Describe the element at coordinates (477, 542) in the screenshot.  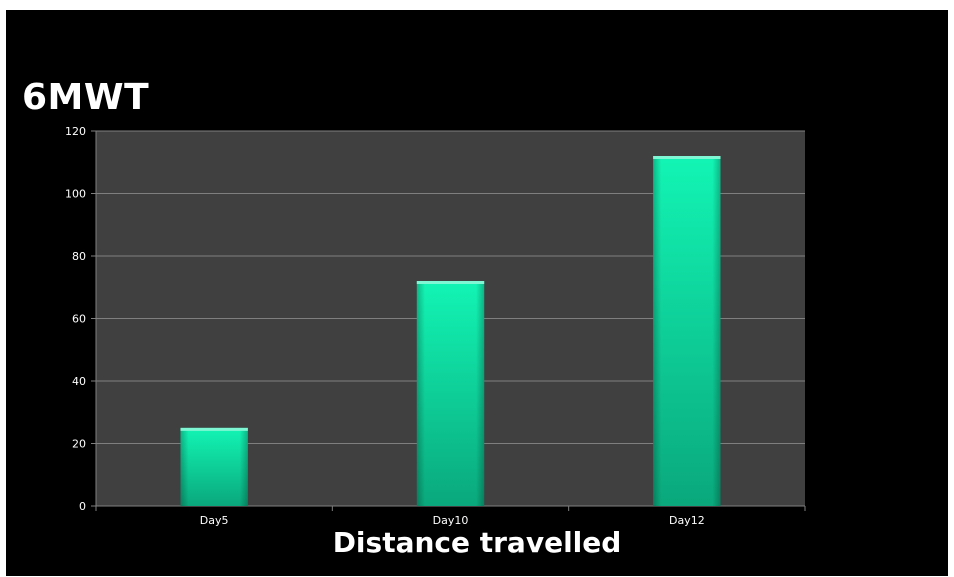
I see `x-axis-title: Distance travelled` at that location.